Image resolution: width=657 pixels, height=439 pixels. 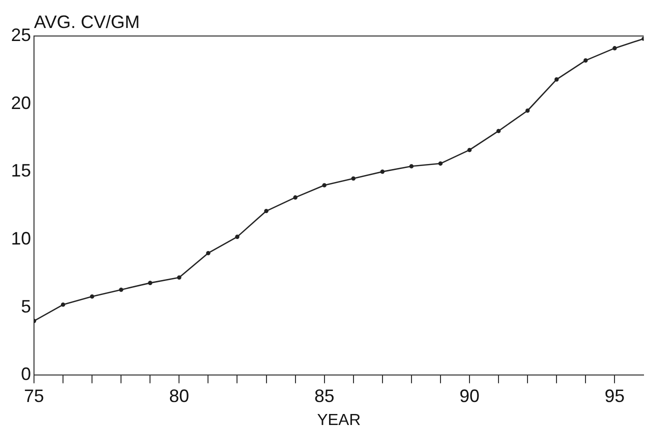 What do you see at coordinates (34, 396) in the screenshot?
I see `x-tick-label: 75` at bounding box center [34, 396].